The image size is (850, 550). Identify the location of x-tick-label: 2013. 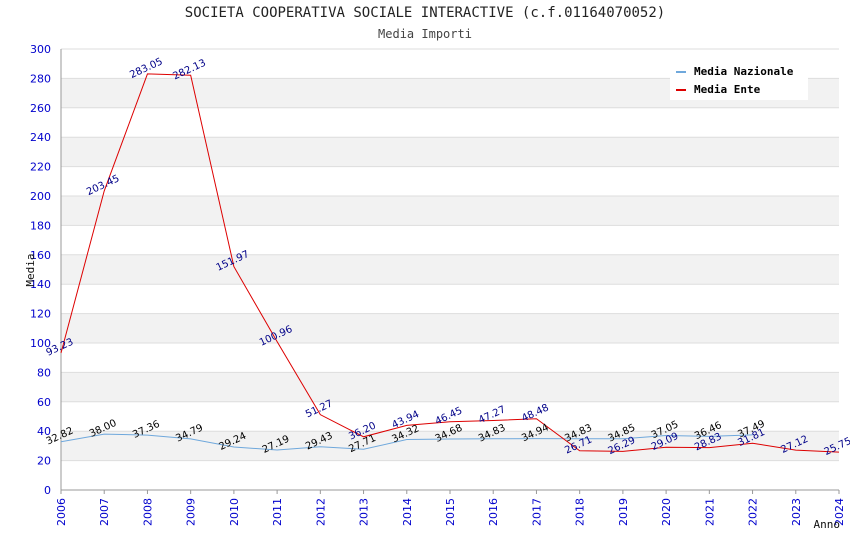
(364, 512).